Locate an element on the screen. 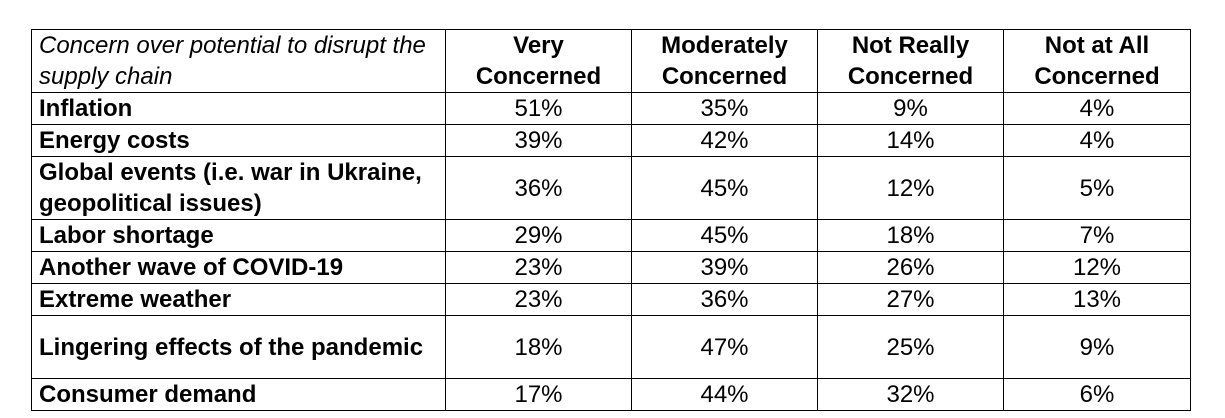 Image resolution: width=1225 pixels, height=418 pixels. cell-value: 35% is located at coordinates (724, 108).